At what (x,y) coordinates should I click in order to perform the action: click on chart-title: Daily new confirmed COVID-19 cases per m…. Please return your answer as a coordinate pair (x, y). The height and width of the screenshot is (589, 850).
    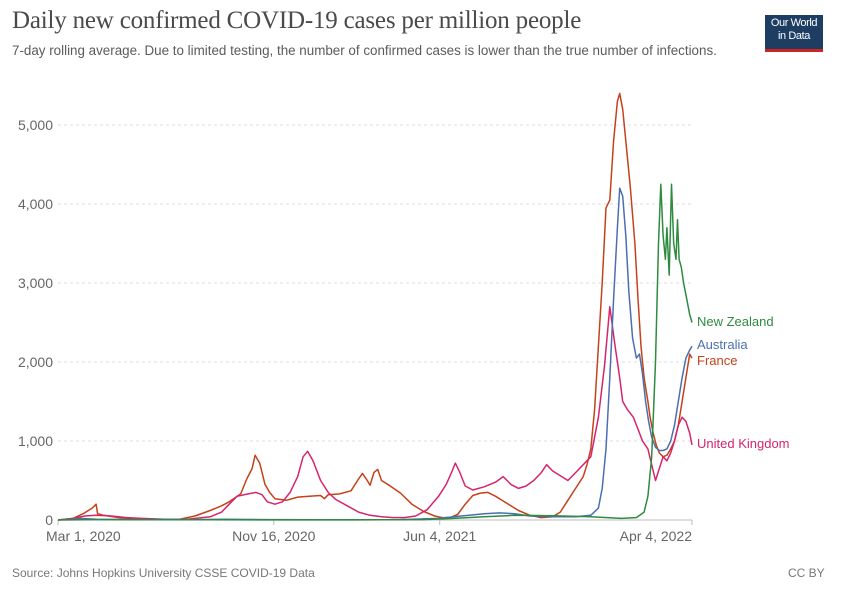
    Looking at the image, I should click on (297, 20).